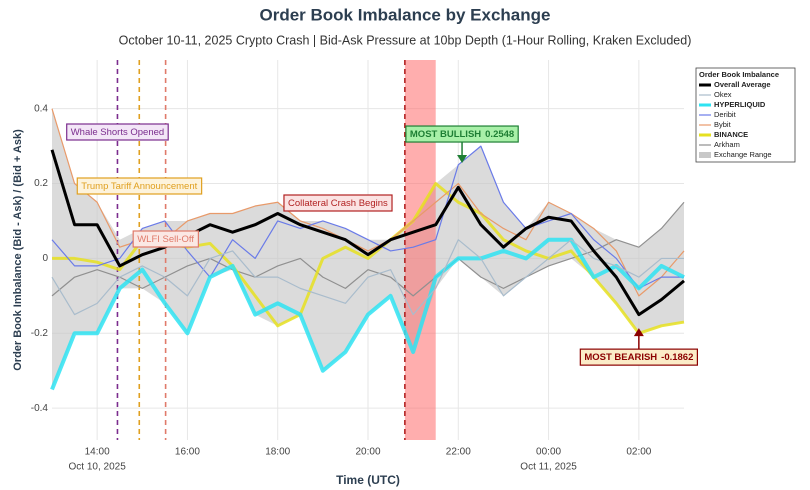 This screenshot has width=810, height=490. I want to click on legend-label: Okex, so click(723, 94).